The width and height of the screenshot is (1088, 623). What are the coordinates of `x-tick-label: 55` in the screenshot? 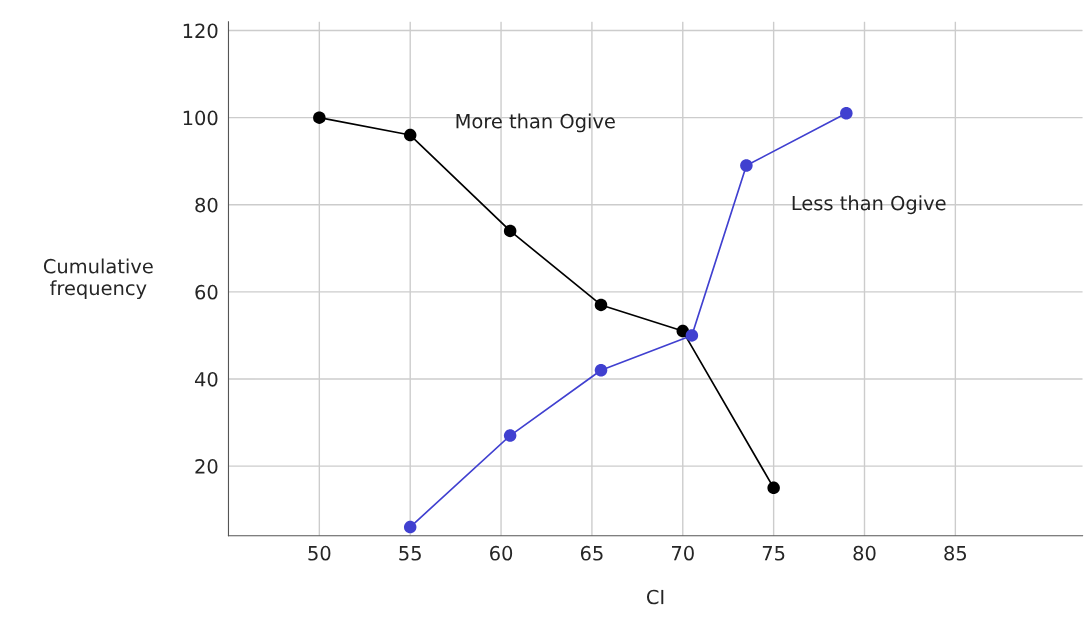 It's located at (410, 553).